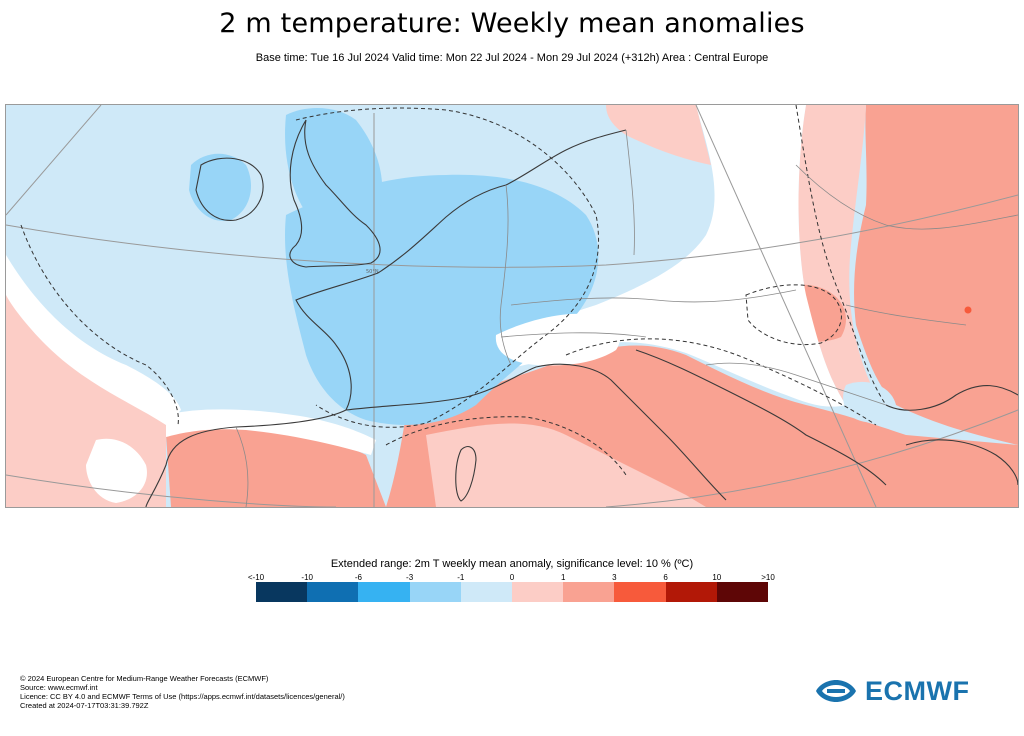 Image resolution: width=1024 pixels, height=736 pixels. I want to click on legend-tick-label: -3, so click(410, 577).